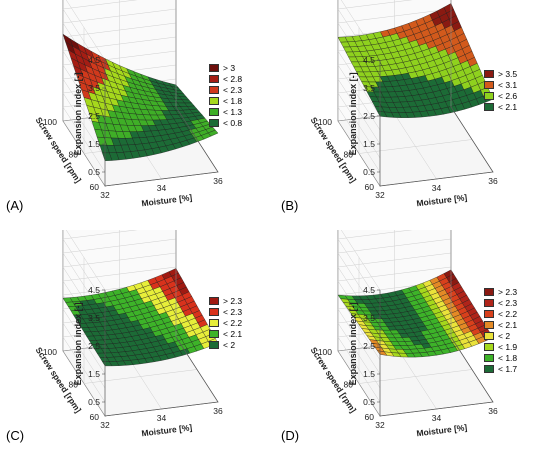 The height and width of the screenshot is (459, 550). Describe the element at coordinates (229, 67) in the screenshot. I see `legend-label: > 3` at that location.